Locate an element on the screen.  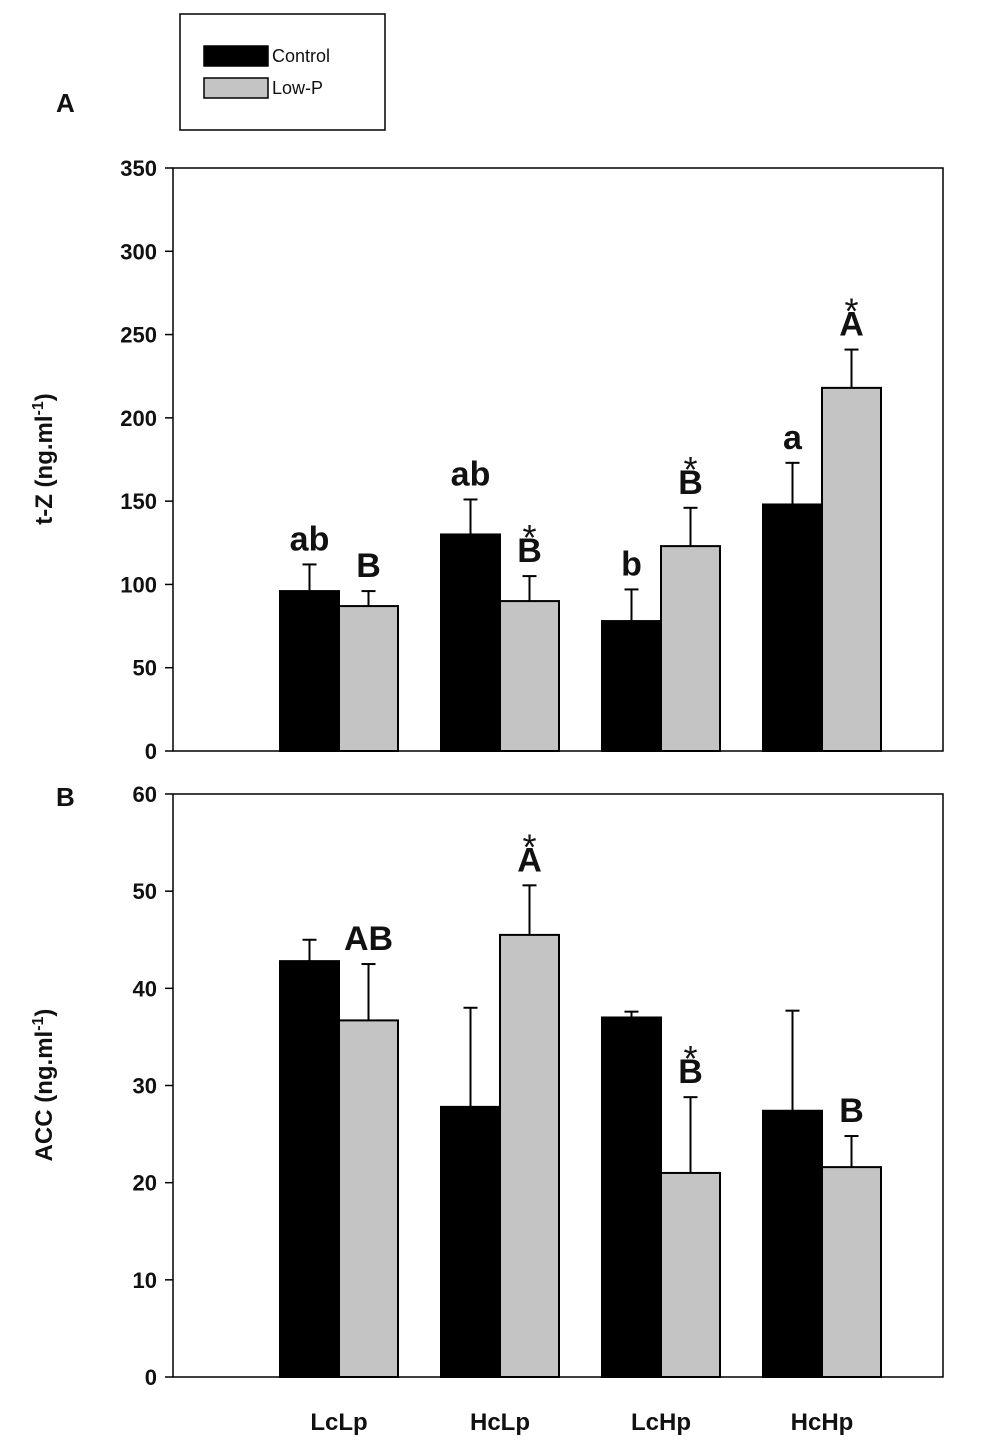
panel-a-ytick-label: 350 is located at coordinates (138, 168).